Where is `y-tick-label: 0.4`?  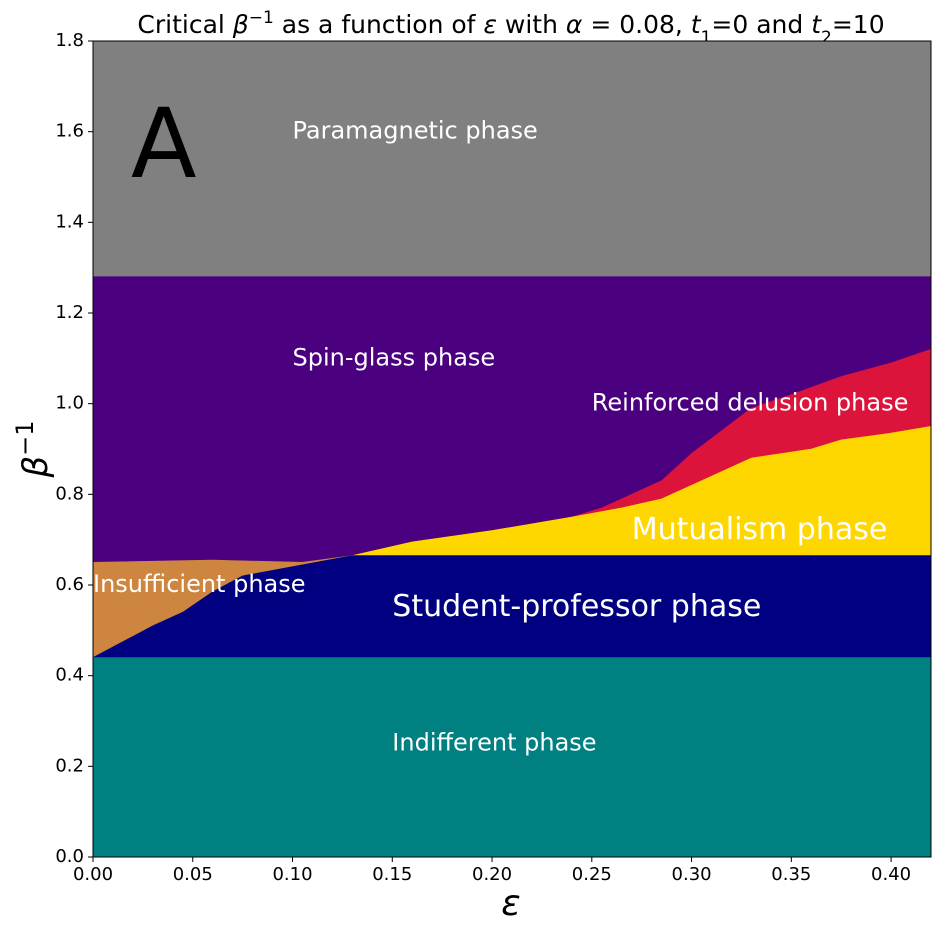
y-tick-label: 0.4 is located at coordinates (69, 675).